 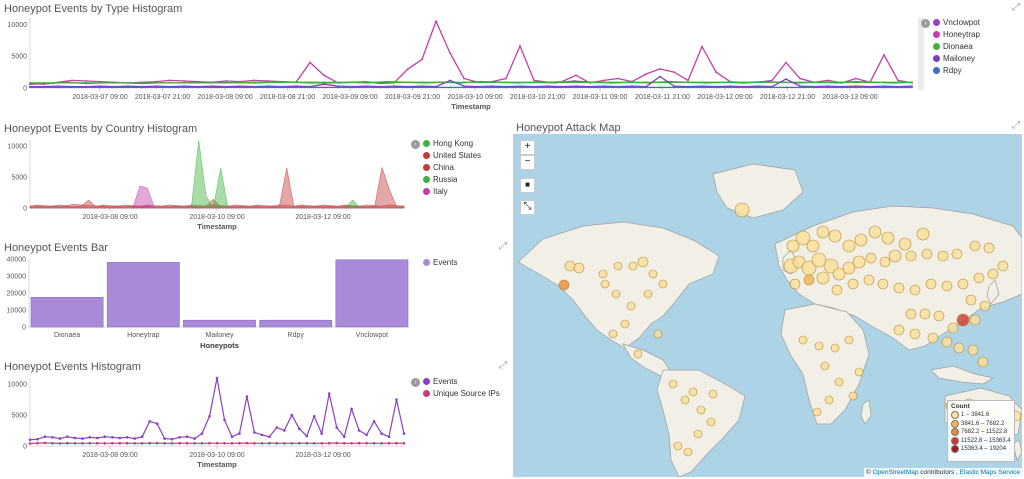 I want to click on legend-item: China, so click(x=452, y=167).